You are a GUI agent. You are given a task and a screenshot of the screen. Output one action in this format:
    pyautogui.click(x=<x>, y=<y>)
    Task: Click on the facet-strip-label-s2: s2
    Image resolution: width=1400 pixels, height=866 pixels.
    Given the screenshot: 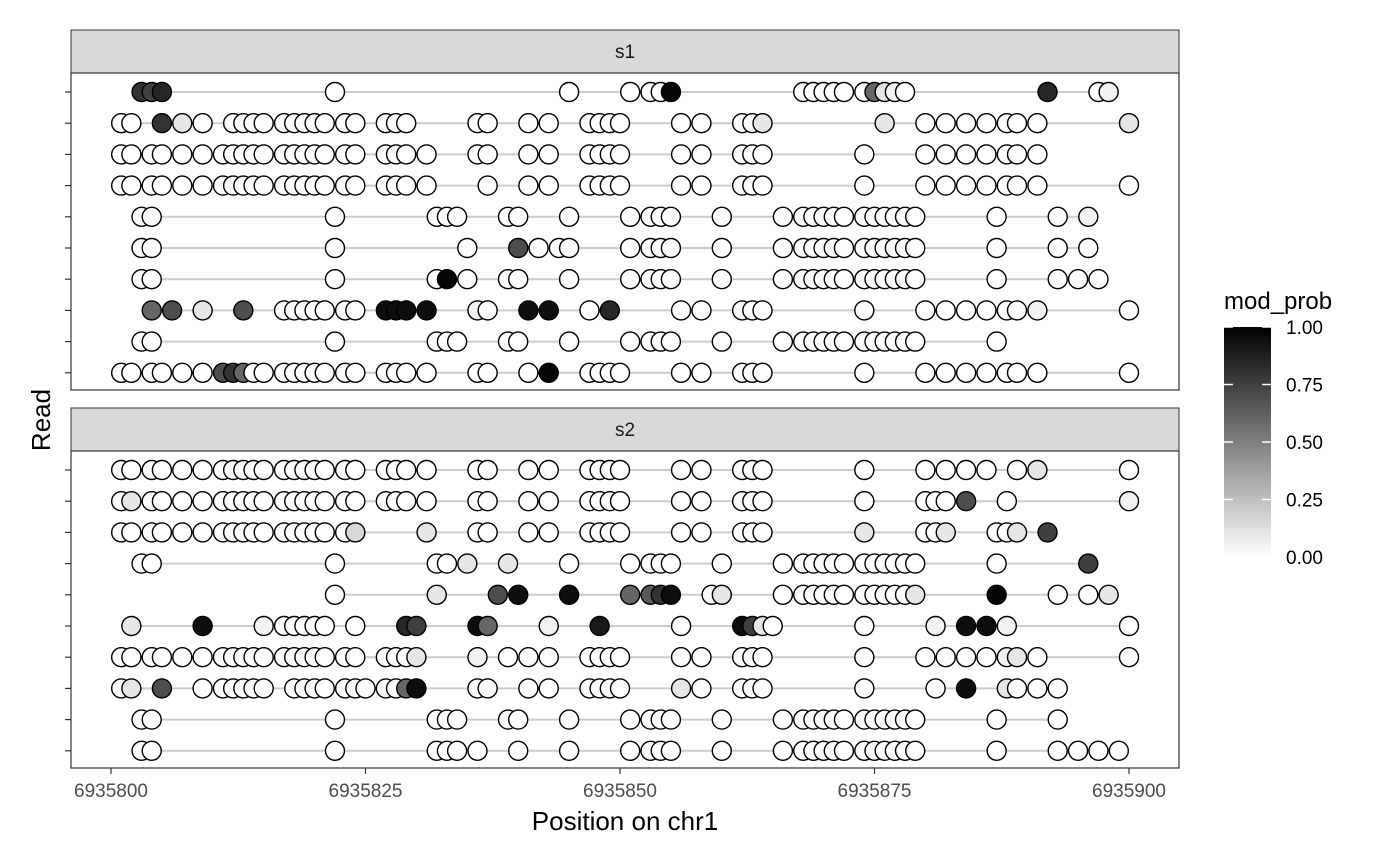 What is the action you would take?
    pyautogui.click(x=625, y=430)
    